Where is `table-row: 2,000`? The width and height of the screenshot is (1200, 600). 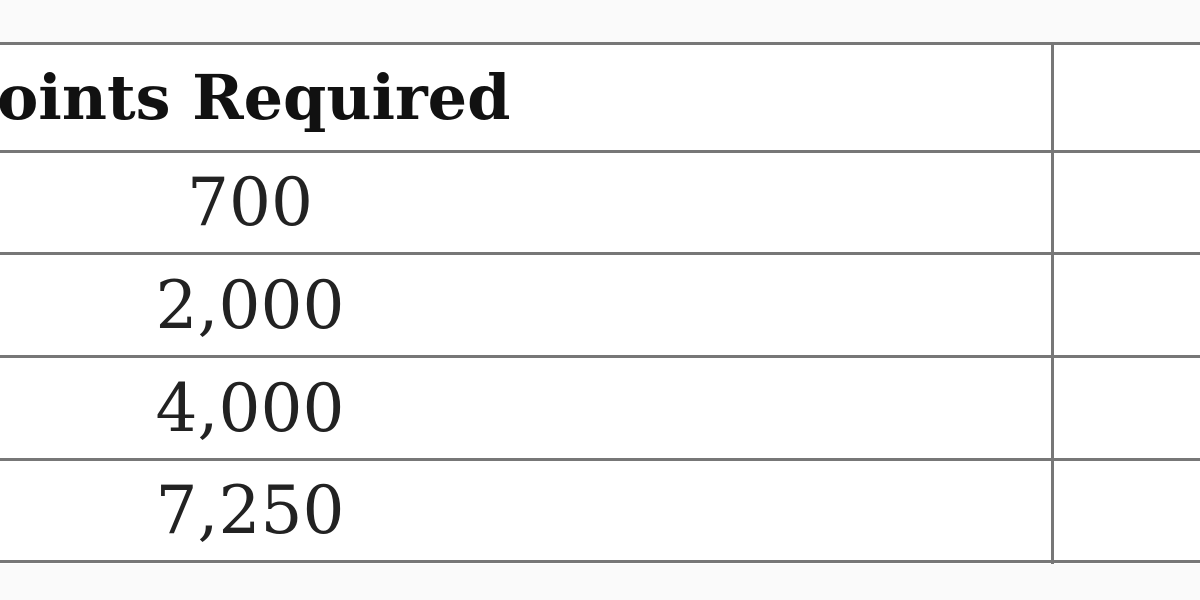 table-row: 2,000 is located at coordinates (525, 305).